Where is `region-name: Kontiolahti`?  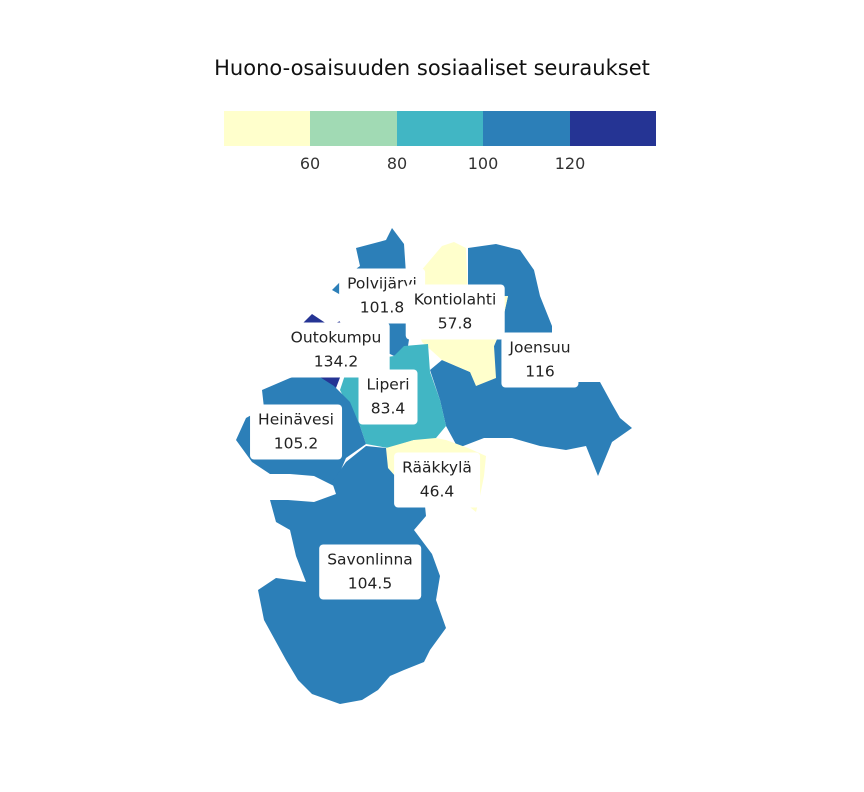
region-name: Kontiolahti is located at coordinates (455, 299).